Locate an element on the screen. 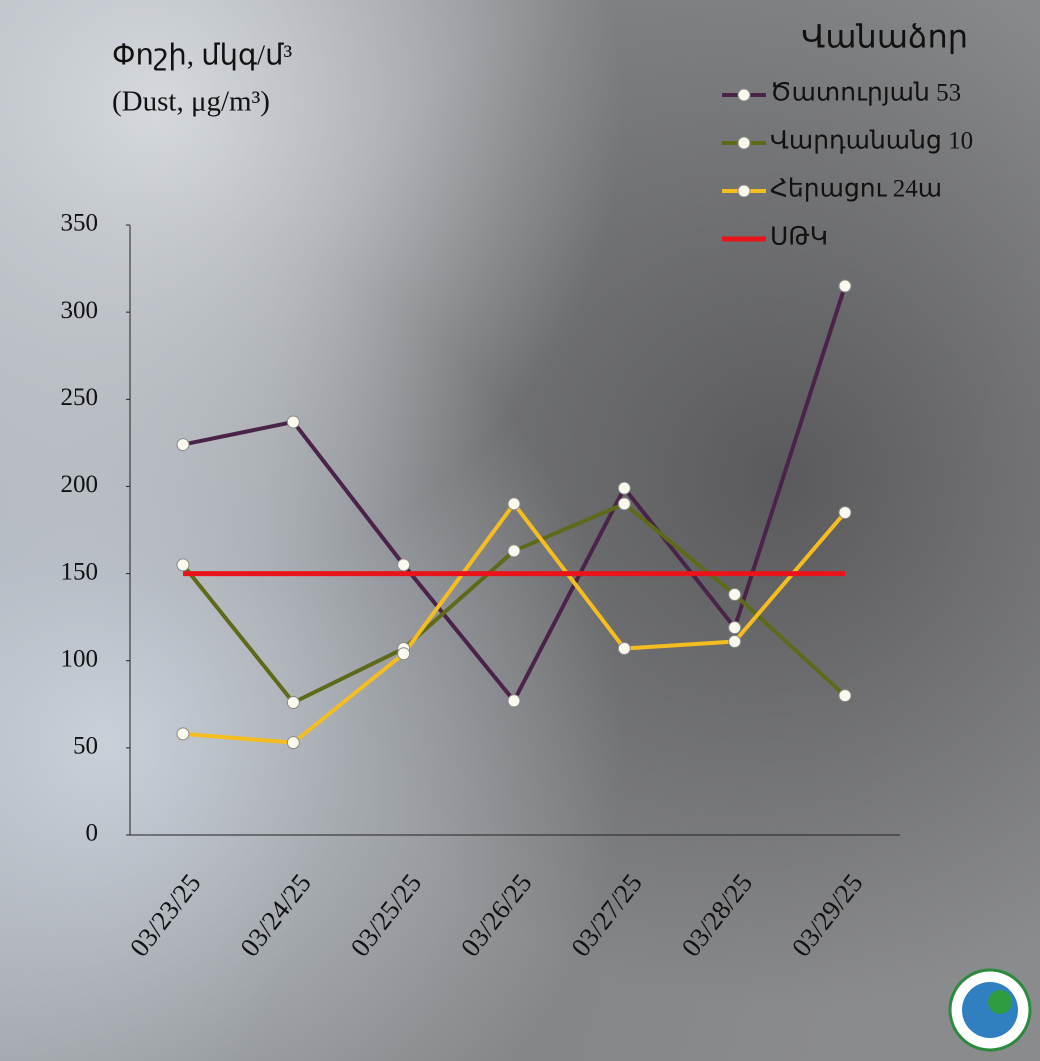  y-tick-label: 0 is located at coordinates (92, 833).